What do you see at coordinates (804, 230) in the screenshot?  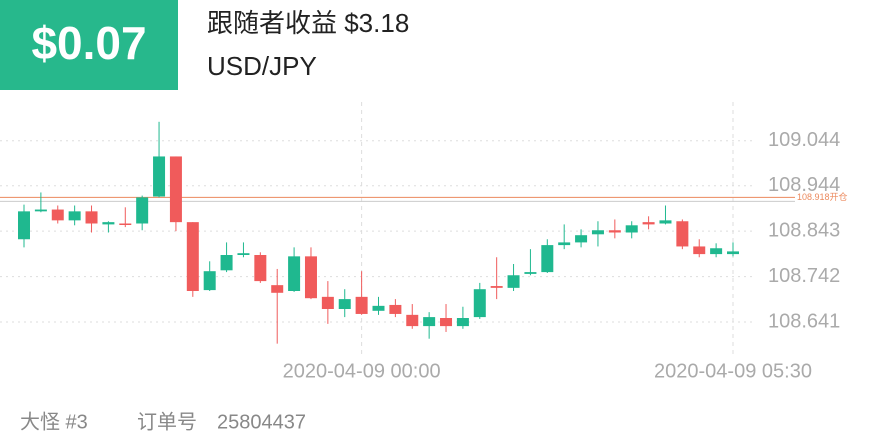 I see `y-tick-label: 108.843` at bounding box center [804, 230].